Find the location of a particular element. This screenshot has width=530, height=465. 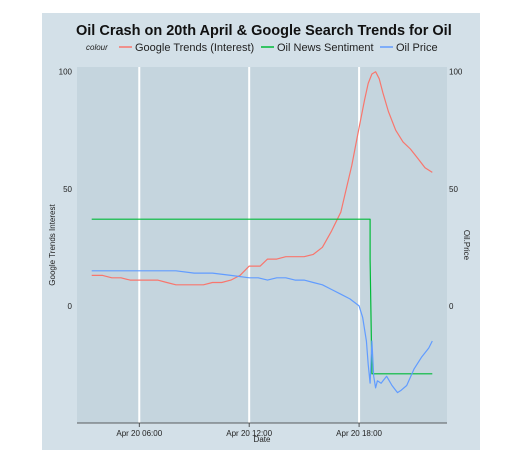

legend-item-oil-news-sentiment: Oil News Sentiment is located at coordinates (325, 48).